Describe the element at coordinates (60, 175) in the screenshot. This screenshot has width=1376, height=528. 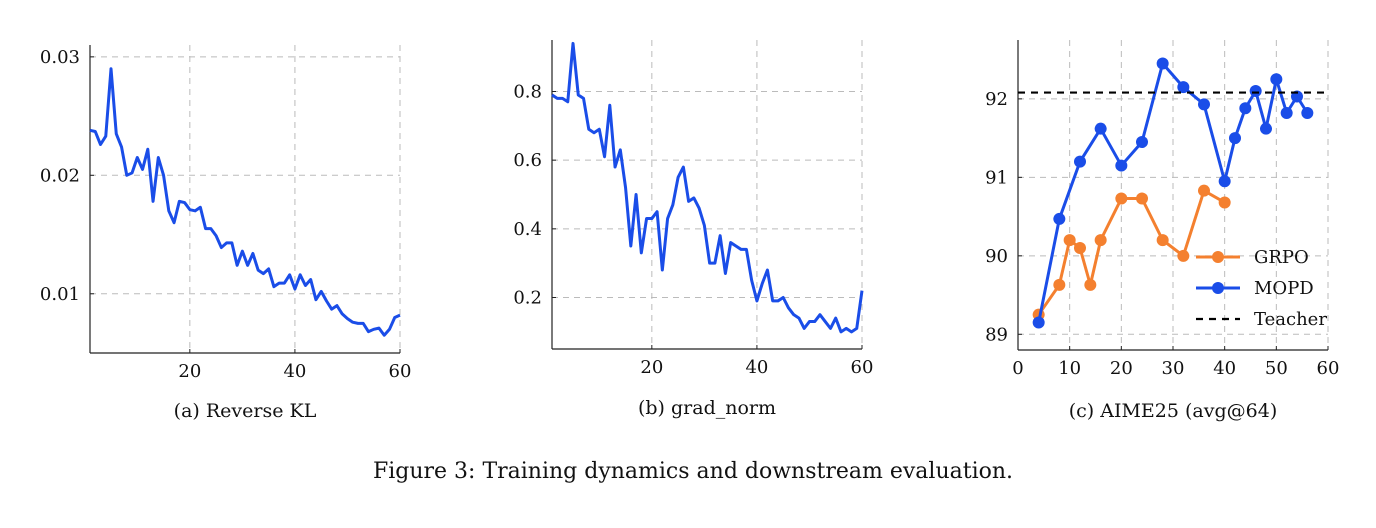
I see `y-tick-label: 0.02` at that location.